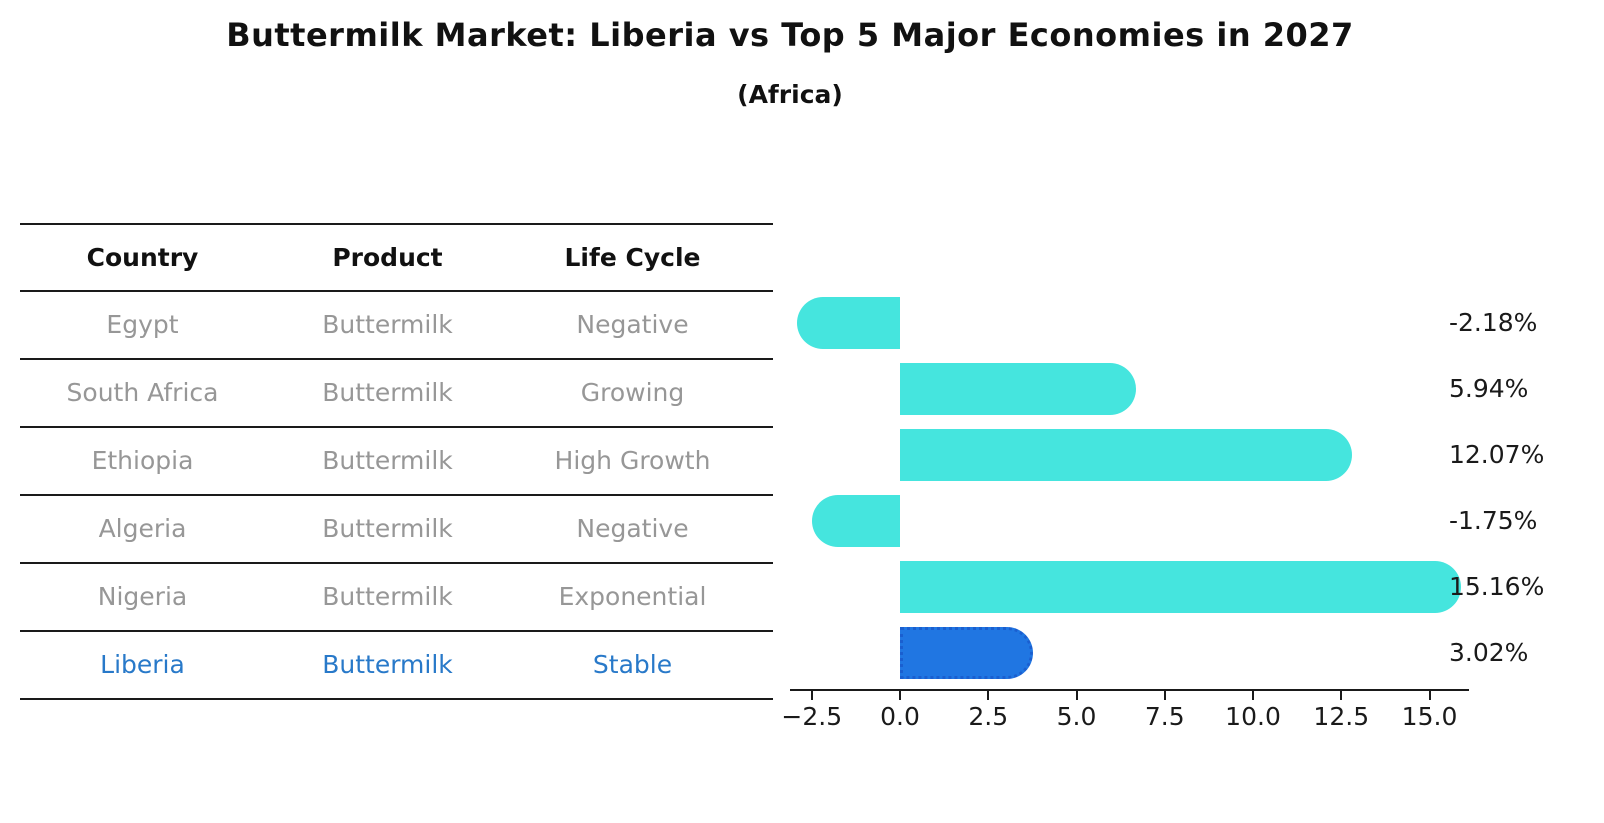 The width and height of the screenshot is (1604, 823). What do you see at coordinates (988, 716) in the screenshot?
I see `x-tick-label: 2.5` at bounding box center [988, 716].